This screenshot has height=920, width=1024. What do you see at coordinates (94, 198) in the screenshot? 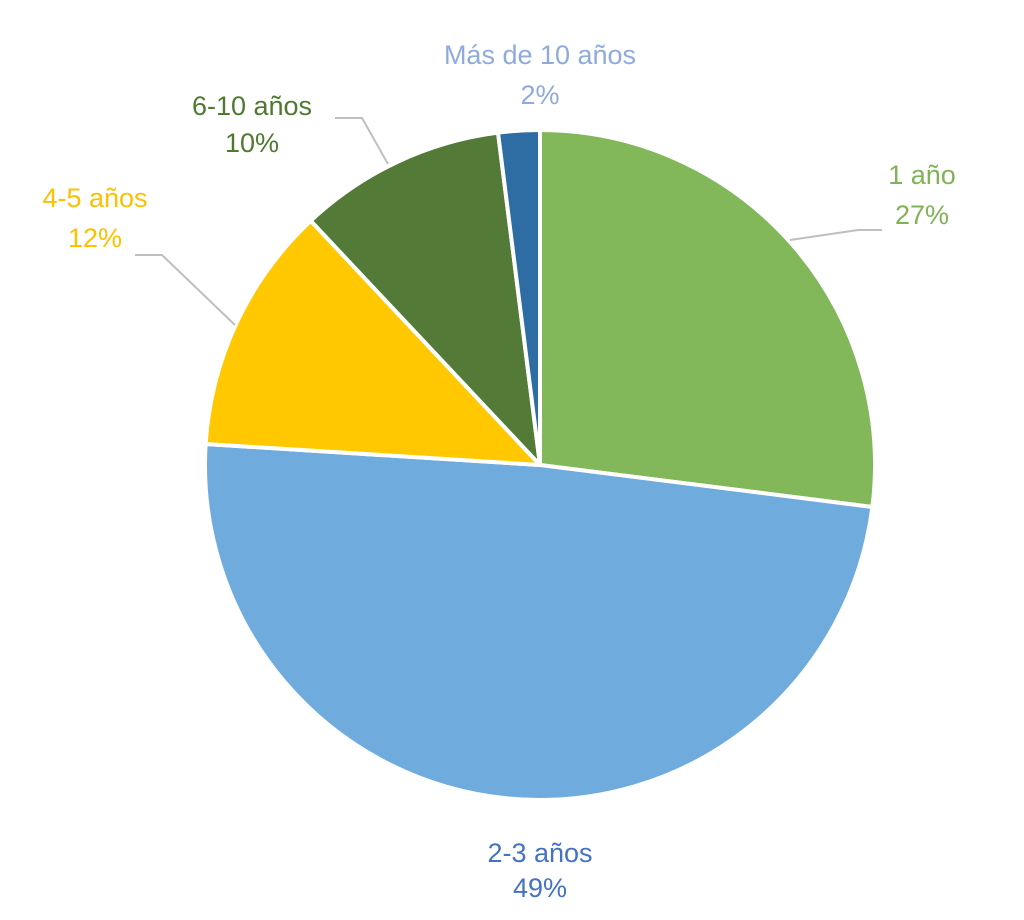
I see `slice-label: 4-5 años` at bounding box center [94, 198].